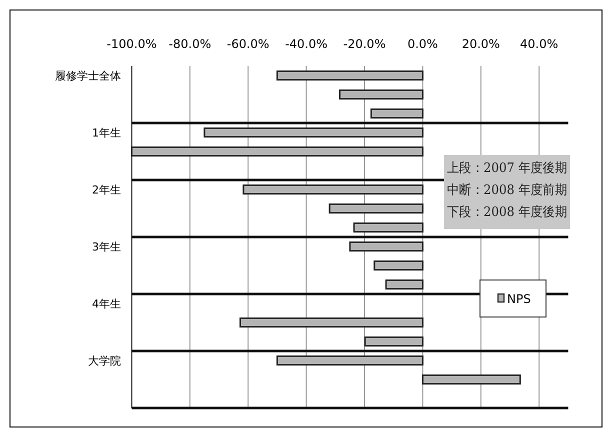 The width and height of the screenshot is (615, 437). Describe the element at coordinates (511, 190) in the screenshot. I see `annotation: 中断：2008 年度前期` at that location.